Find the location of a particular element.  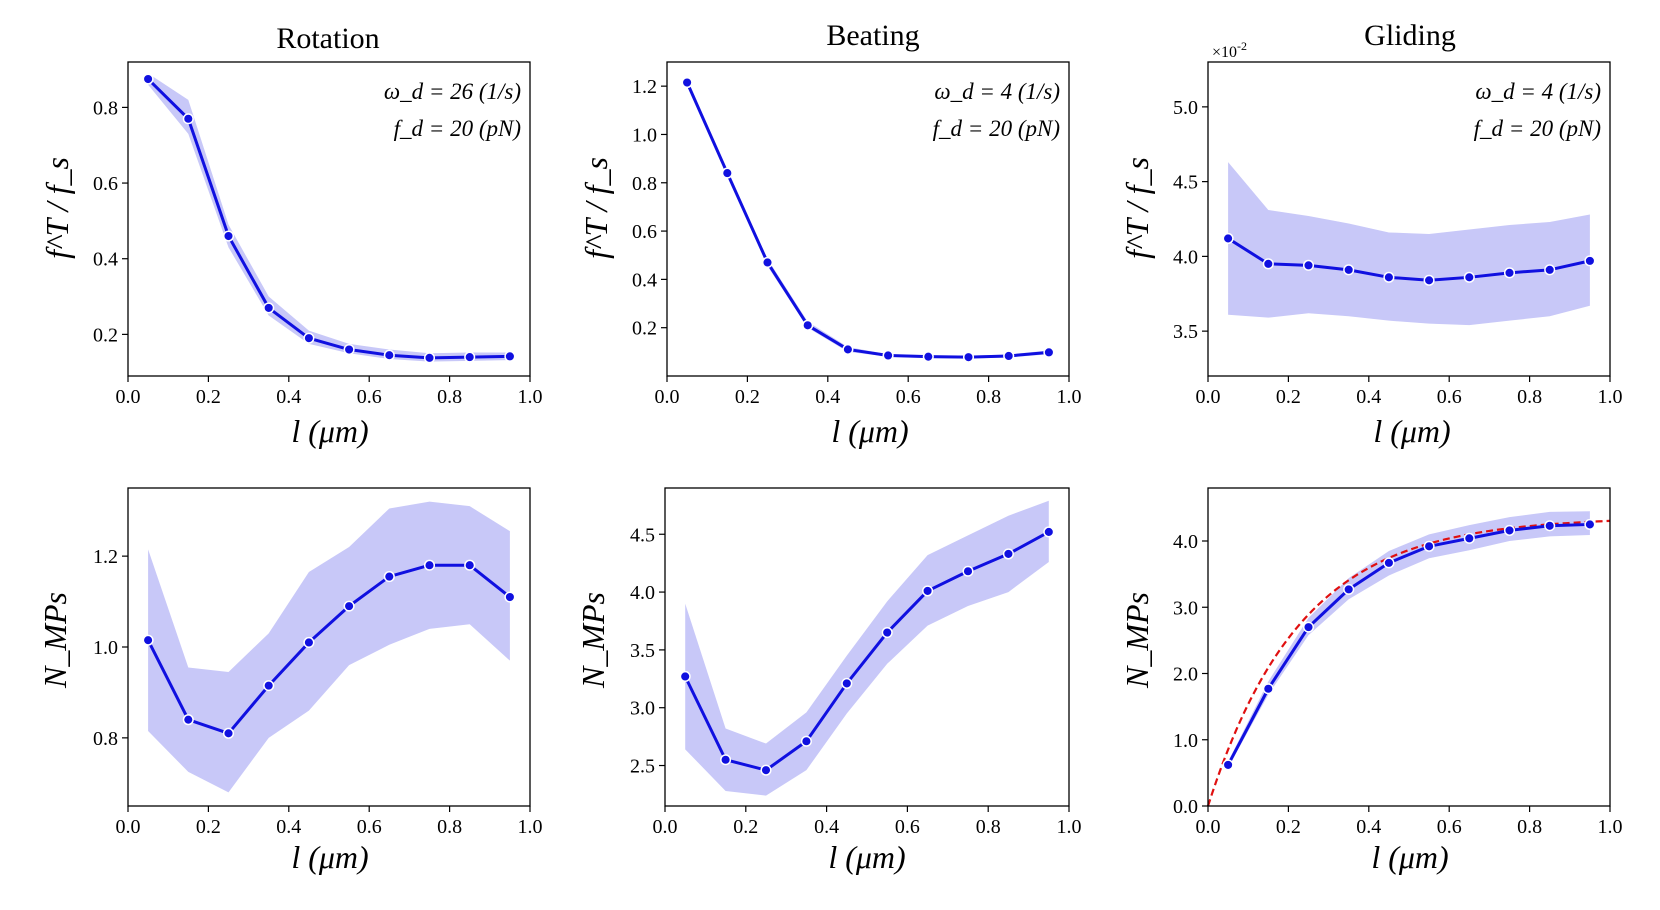

y-tick-label: 0.0 is located at coordinates (1185, 807).